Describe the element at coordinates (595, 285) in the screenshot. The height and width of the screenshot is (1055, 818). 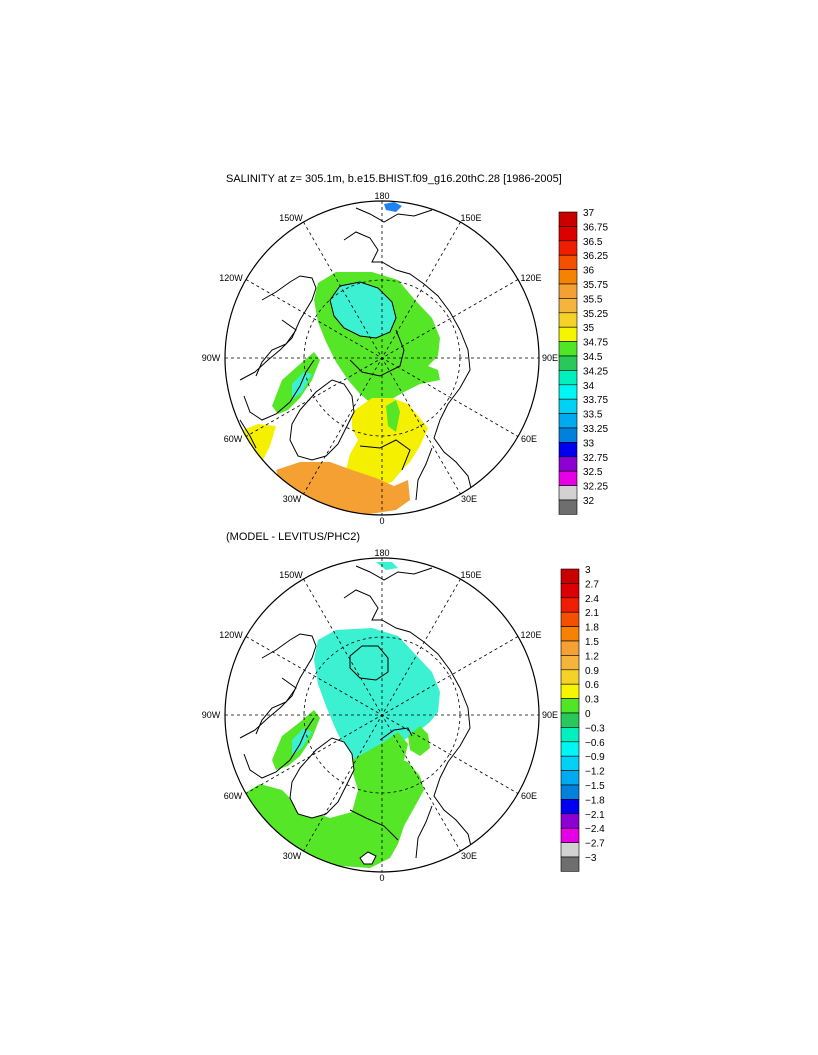
I see `colorbar-label: 35.75` at that location.